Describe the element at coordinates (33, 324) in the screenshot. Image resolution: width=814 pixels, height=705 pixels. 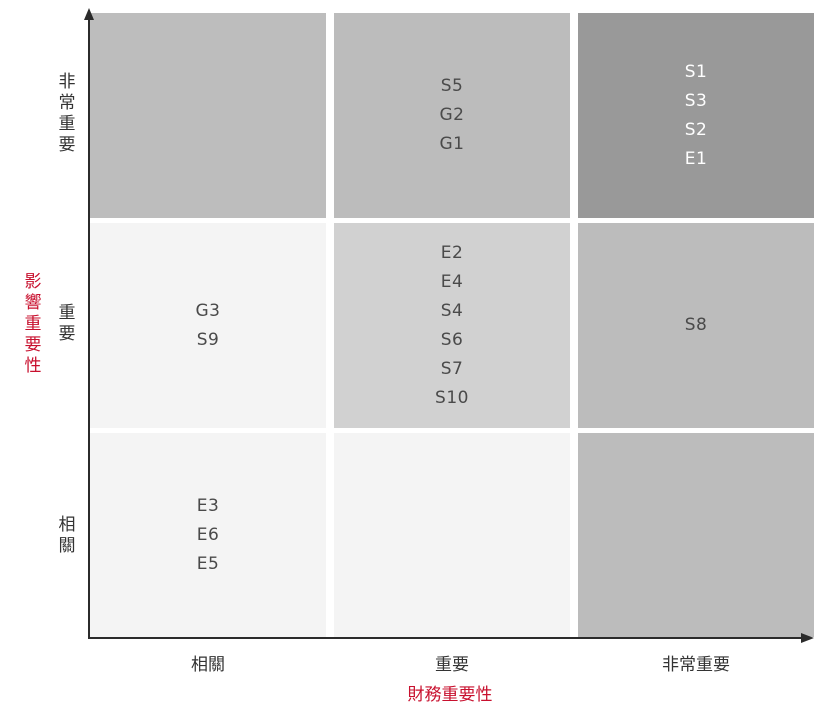
I see `y-axis-title: 影響重要性` at that location.